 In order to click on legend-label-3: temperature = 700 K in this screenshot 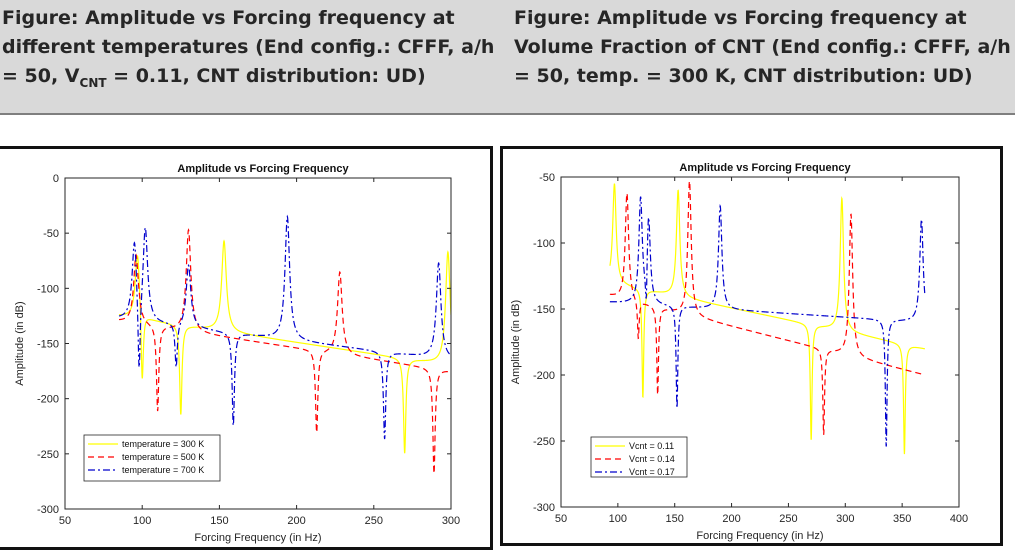, I will do `click(163, 470)`.